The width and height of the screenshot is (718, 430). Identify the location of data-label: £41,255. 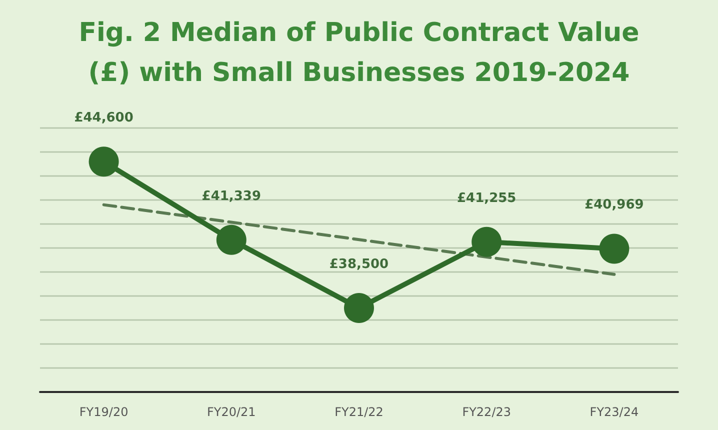
(486, 198).